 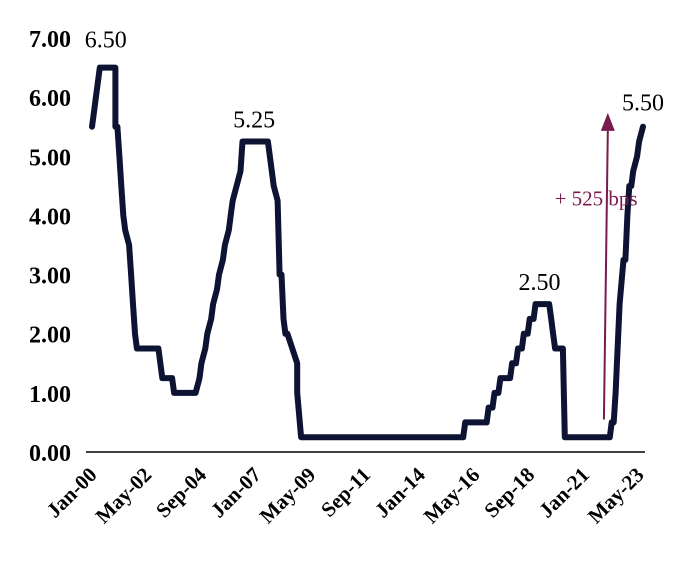 I want to click on y-tick-label: 4.00, so click(x=50, y=217).